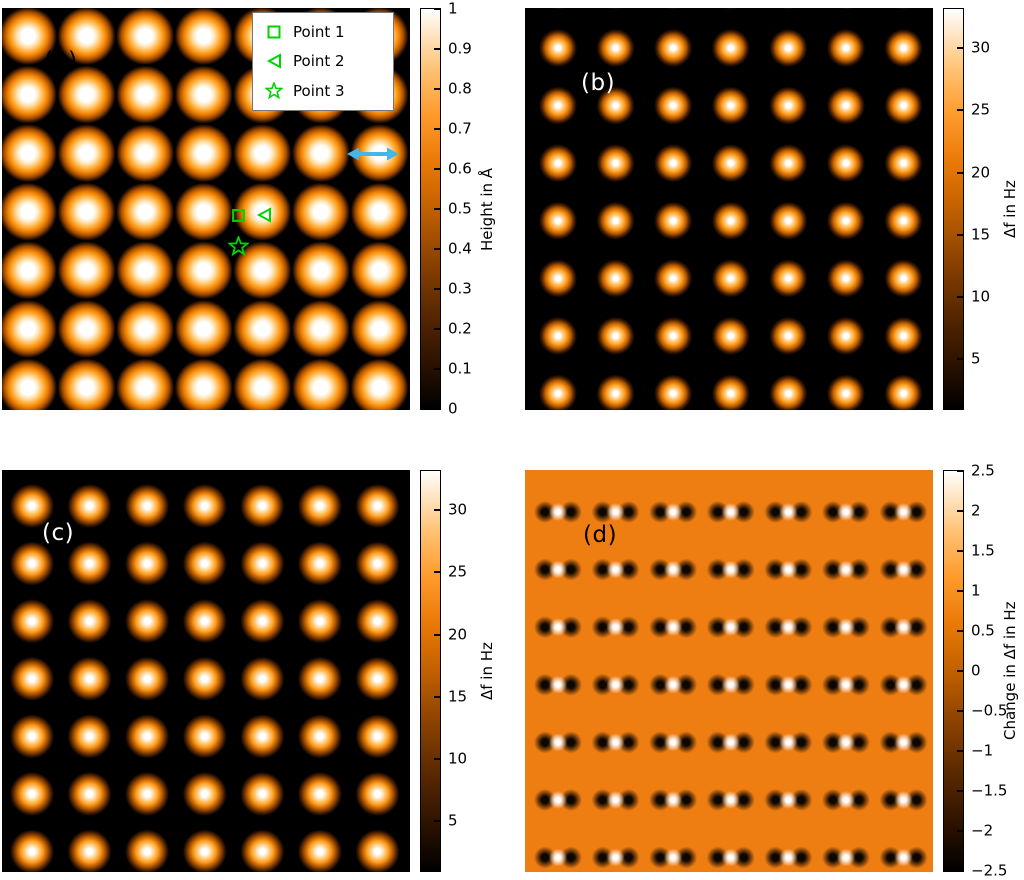  Describe the element at coordinates (983, 470) in the screenshot. I see `colorbar-tick-label: 2.5` at that location.